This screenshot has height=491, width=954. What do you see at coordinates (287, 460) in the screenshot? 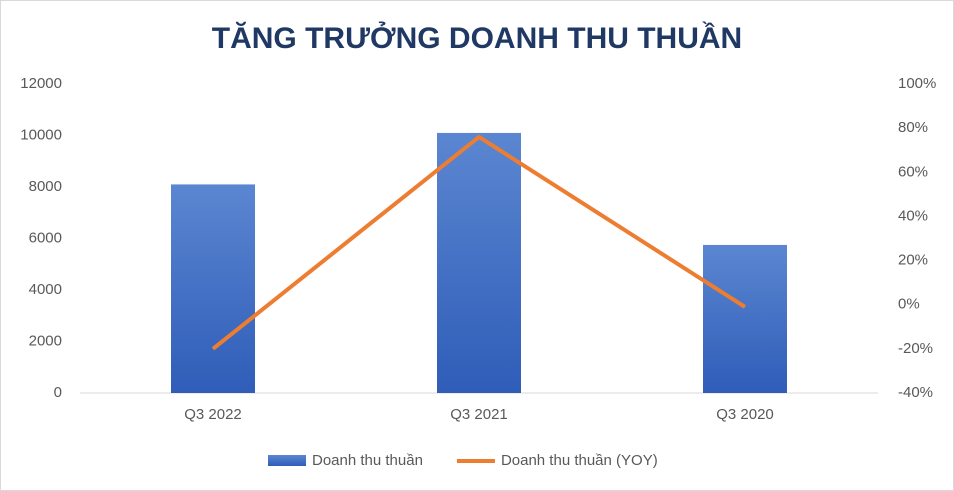
I see `legend-swatch` at bounding box center [287, 460].